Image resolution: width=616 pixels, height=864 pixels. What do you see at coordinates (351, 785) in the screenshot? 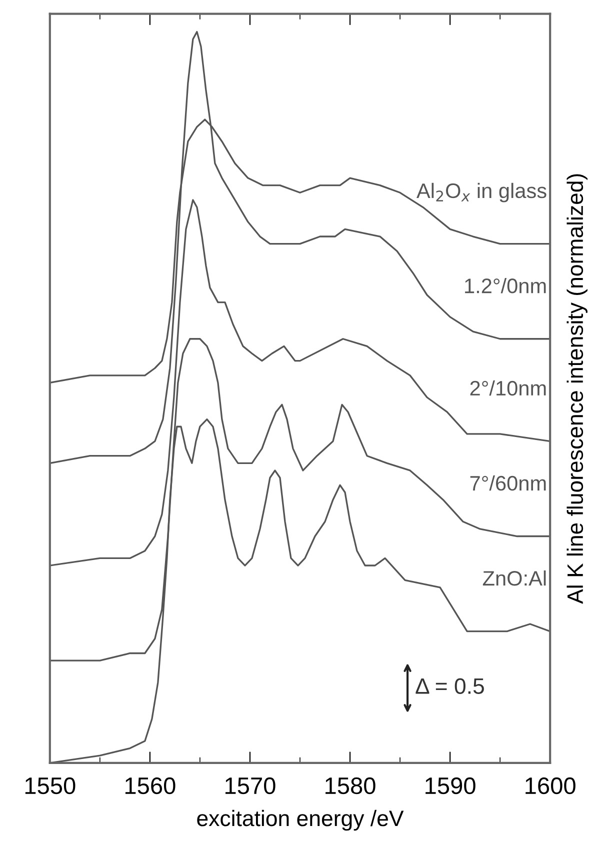
I see `x-tick-label: 1580` at bounding box center [351, 785].